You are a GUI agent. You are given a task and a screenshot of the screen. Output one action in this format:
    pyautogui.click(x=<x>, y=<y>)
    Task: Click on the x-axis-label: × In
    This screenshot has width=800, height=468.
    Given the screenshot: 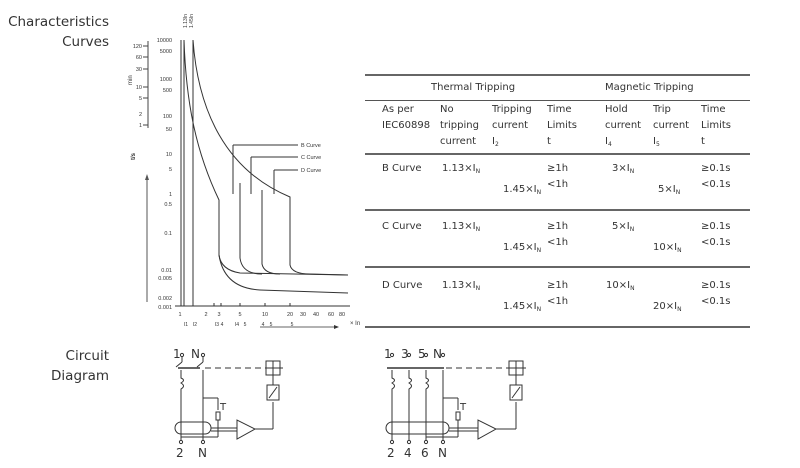 What is the action you would take?
    pyautogui.click(x=355, y=324)
    